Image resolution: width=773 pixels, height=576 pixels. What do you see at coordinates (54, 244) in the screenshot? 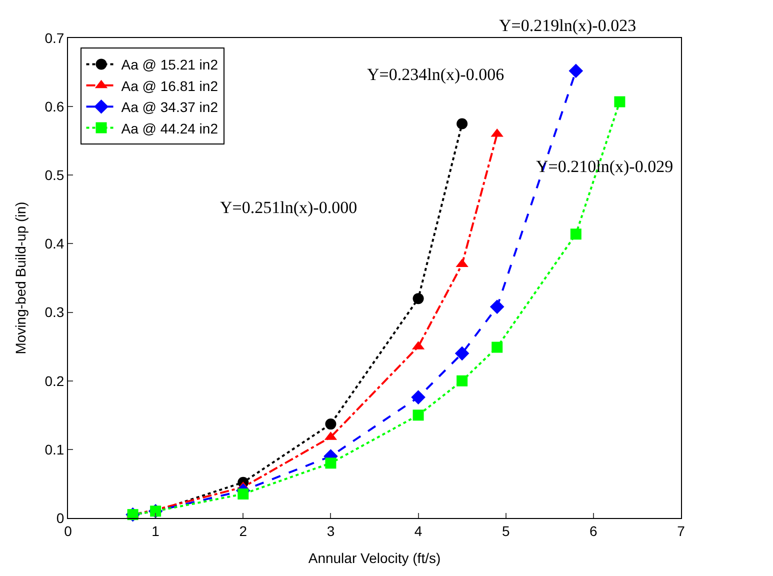
I see `y-tick-label: 0.4` at bounding box center [54, 244].